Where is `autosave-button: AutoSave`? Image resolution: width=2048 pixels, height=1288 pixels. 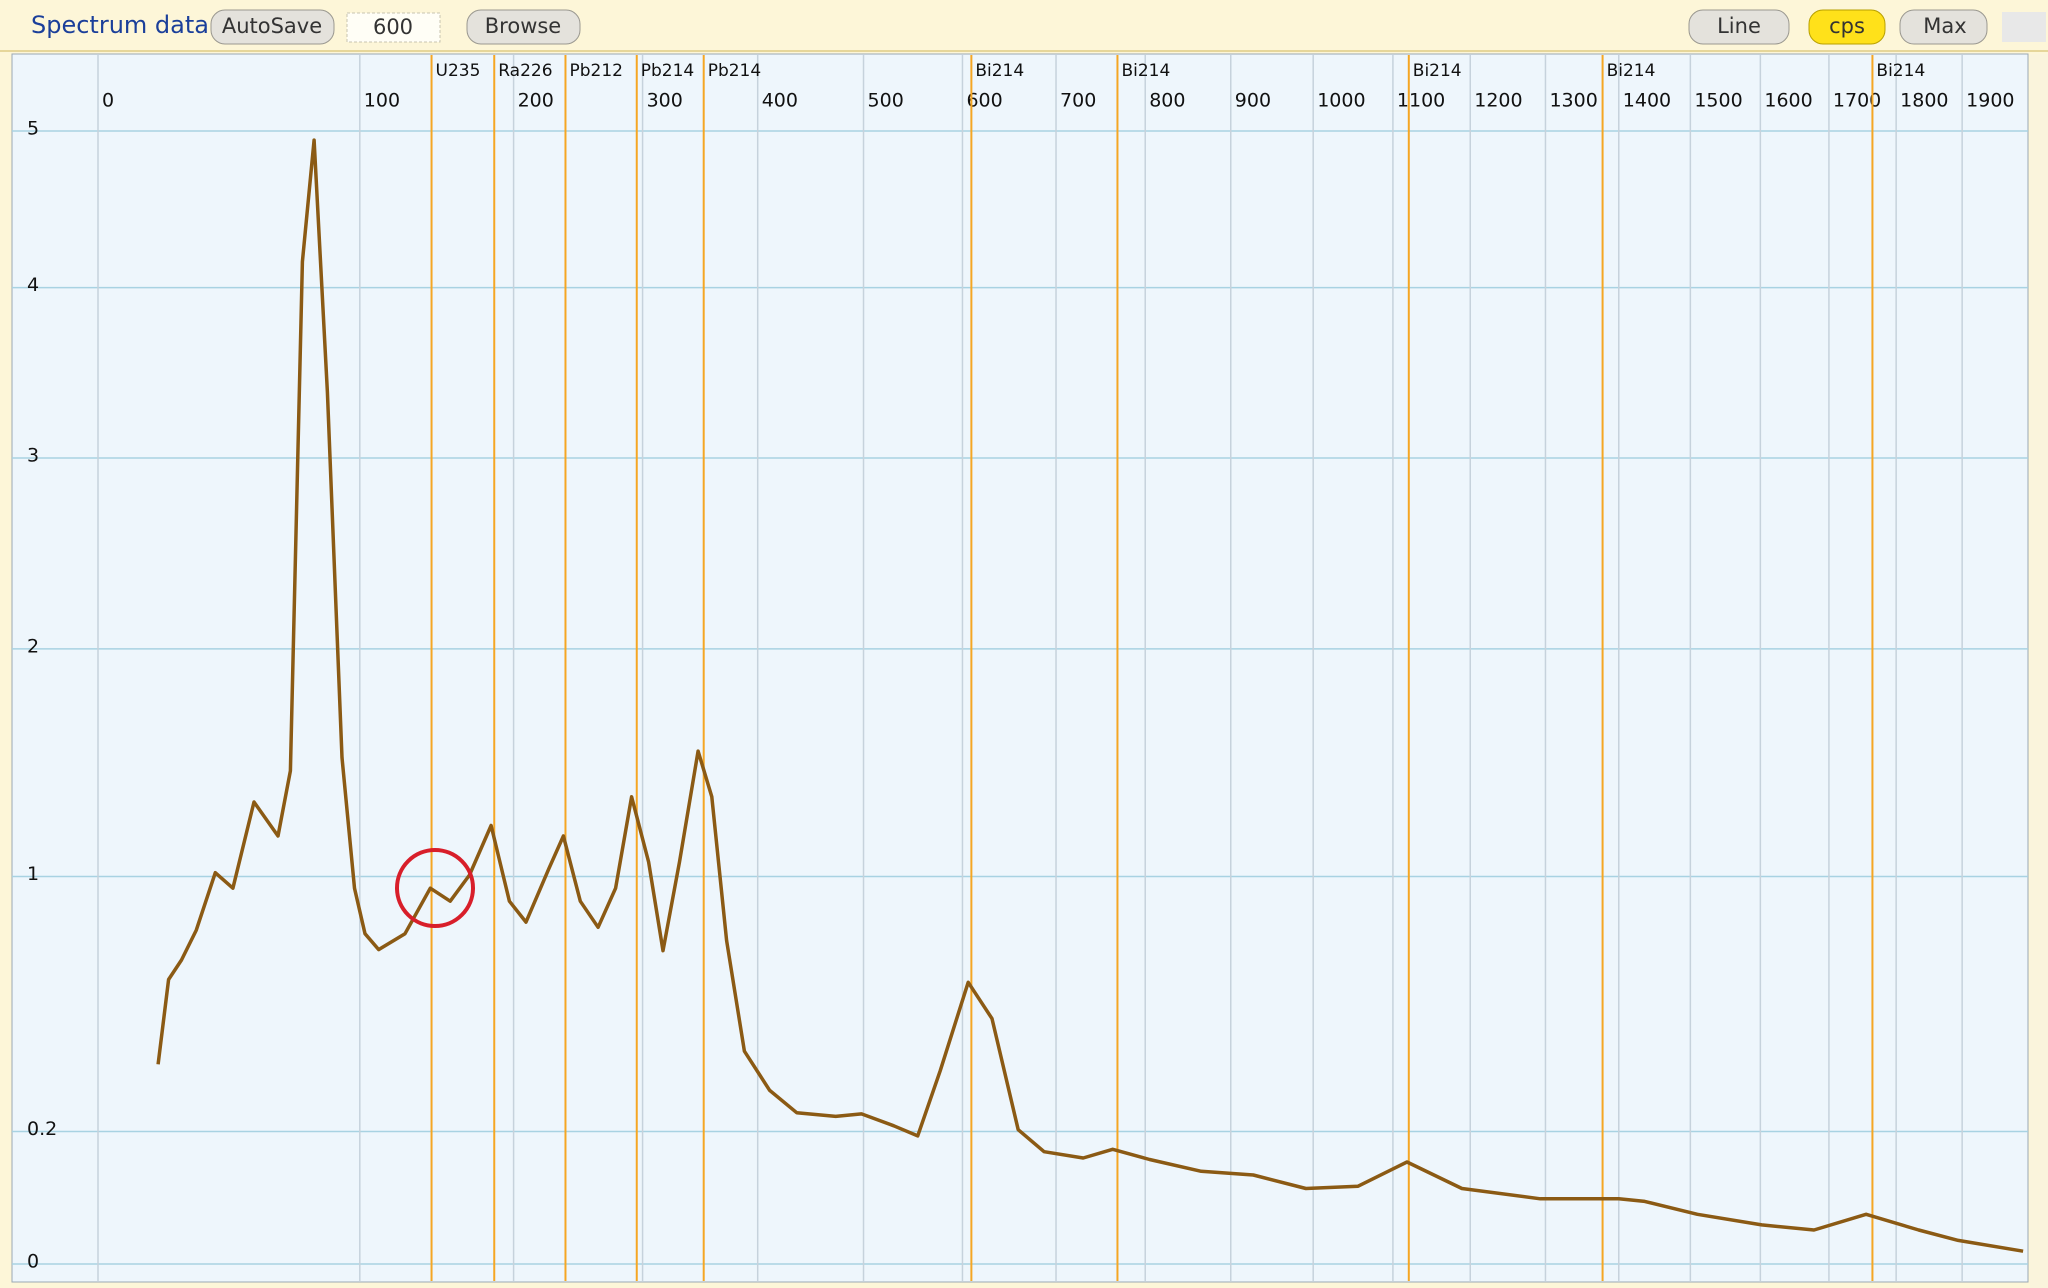 autosave-button: AutoSave is located at coordinates (272, 27).